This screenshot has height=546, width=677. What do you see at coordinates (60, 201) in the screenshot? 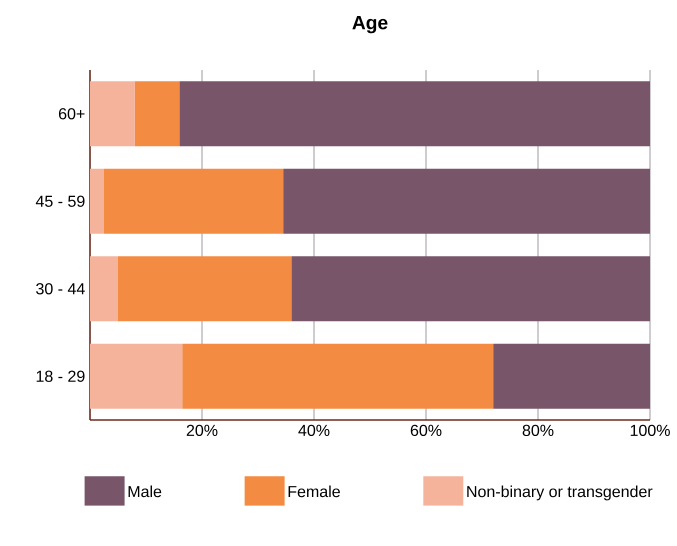
I see `y-tick-label: 45 - 59` at bounding box center [60, 201].